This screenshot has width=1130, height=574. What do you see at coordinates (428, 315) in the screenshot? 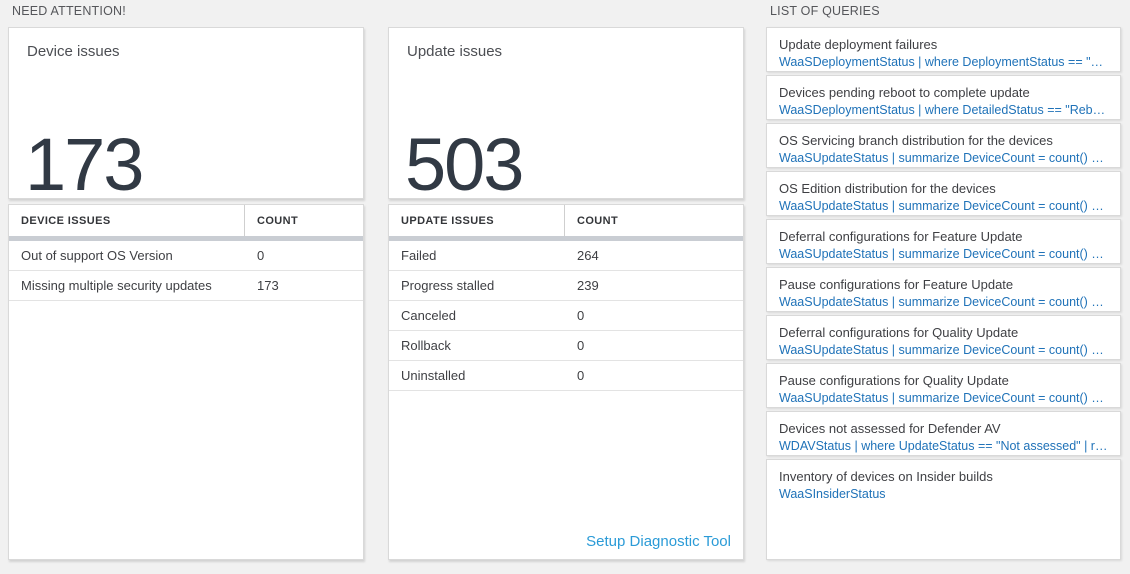
I see `table-row-label: Canceled` at bounding box center [428, 315].